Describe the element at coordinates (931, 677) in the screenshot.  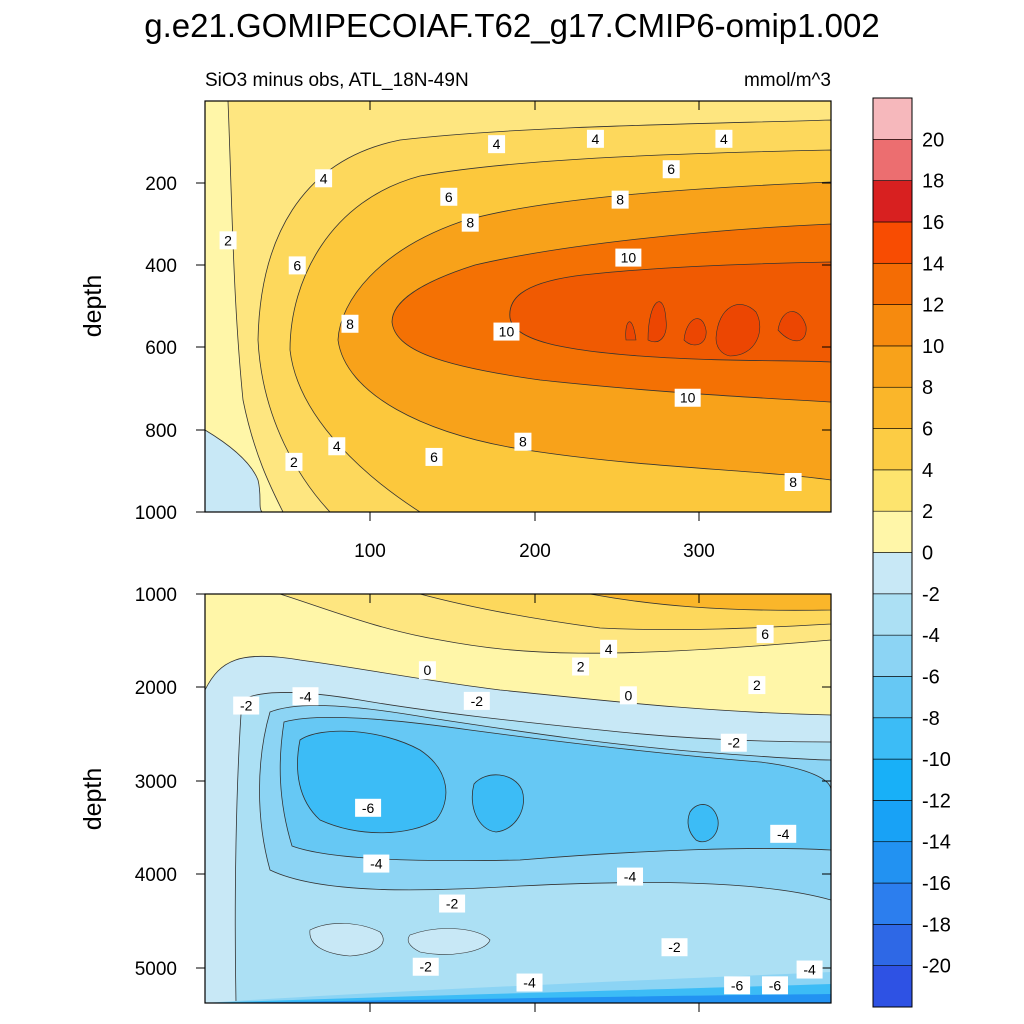
I see `colorbar-tick-label: -6` at that location.